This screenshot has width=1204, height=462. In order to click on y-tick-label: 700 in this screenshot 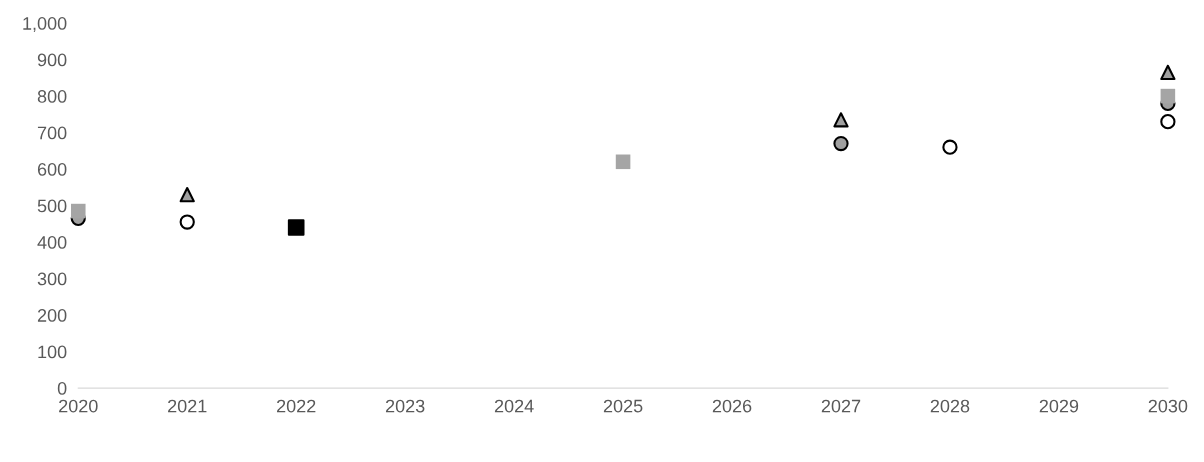, I will do `click(52, 133)`.